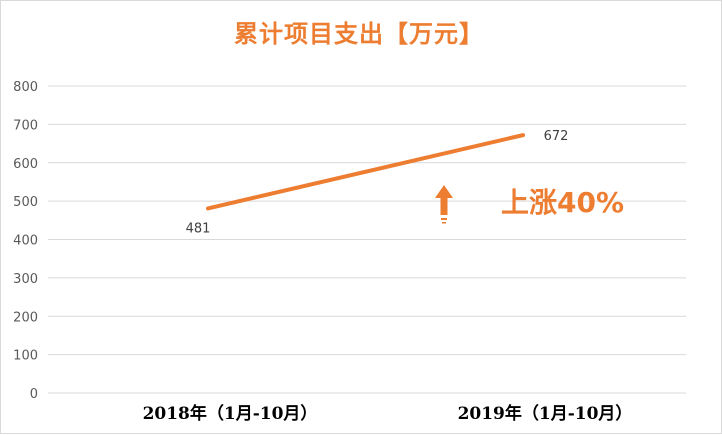 This screenshot has height=435, width=722. I want to click on y-tick-label: 400, so click(25, 241).